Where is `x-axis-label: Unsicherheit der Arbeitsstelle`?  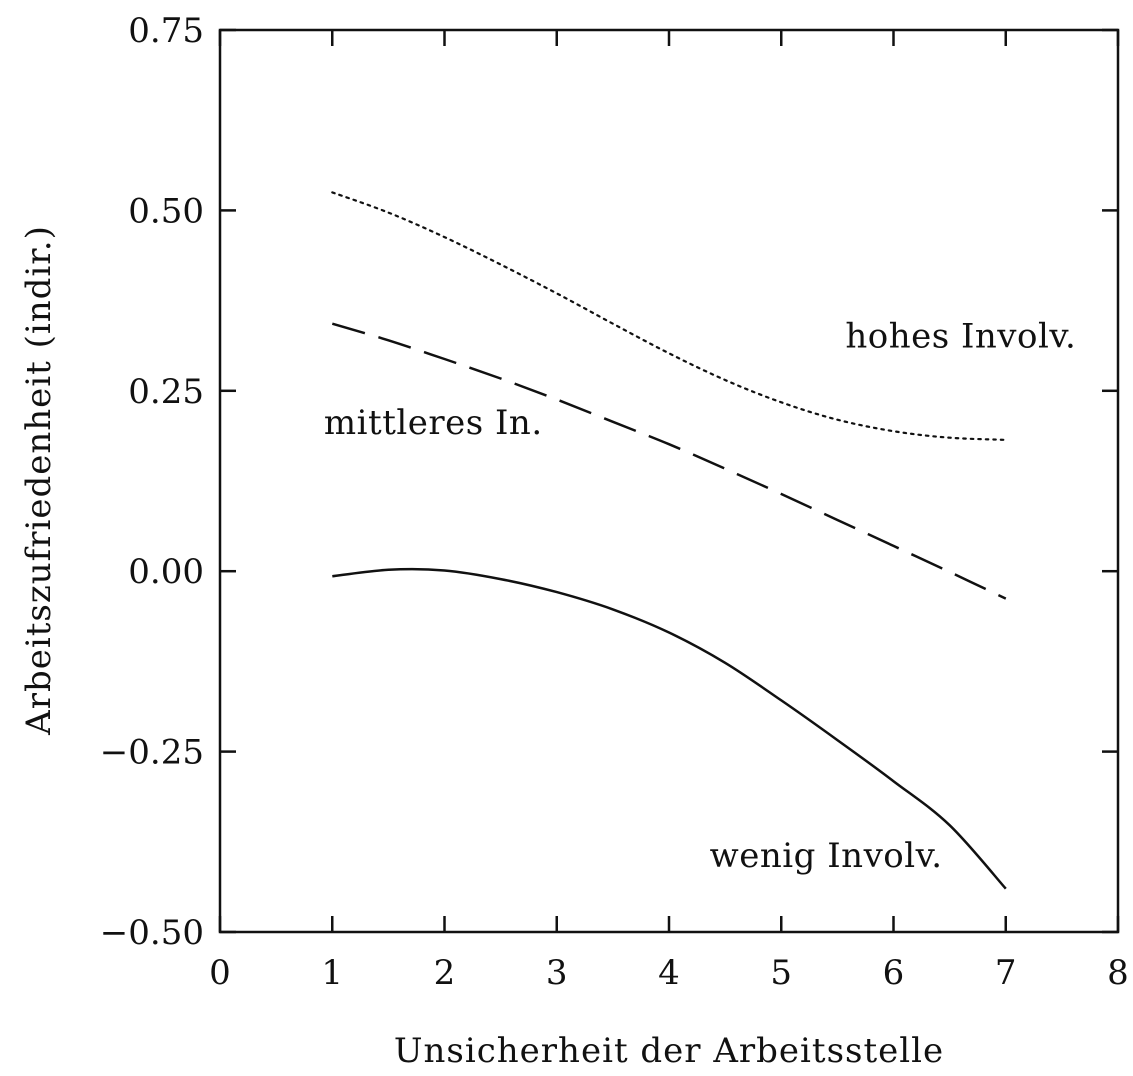 x-axis-label: Unsicherheit der Arbeitsstelle is located at coordinates (669, 1051).